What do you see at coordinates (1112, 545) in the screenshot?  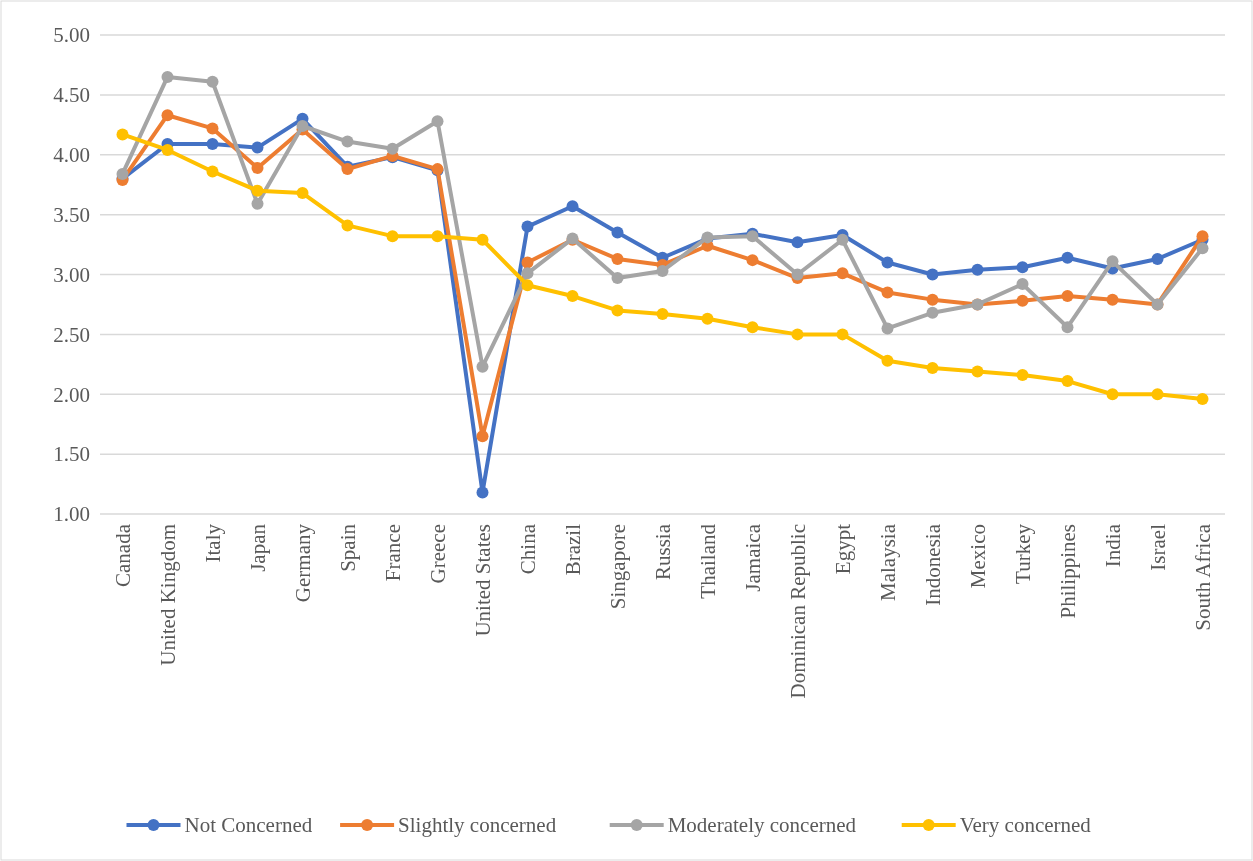 I see `x-tick-label: India` at bounding box center [1112, 545].